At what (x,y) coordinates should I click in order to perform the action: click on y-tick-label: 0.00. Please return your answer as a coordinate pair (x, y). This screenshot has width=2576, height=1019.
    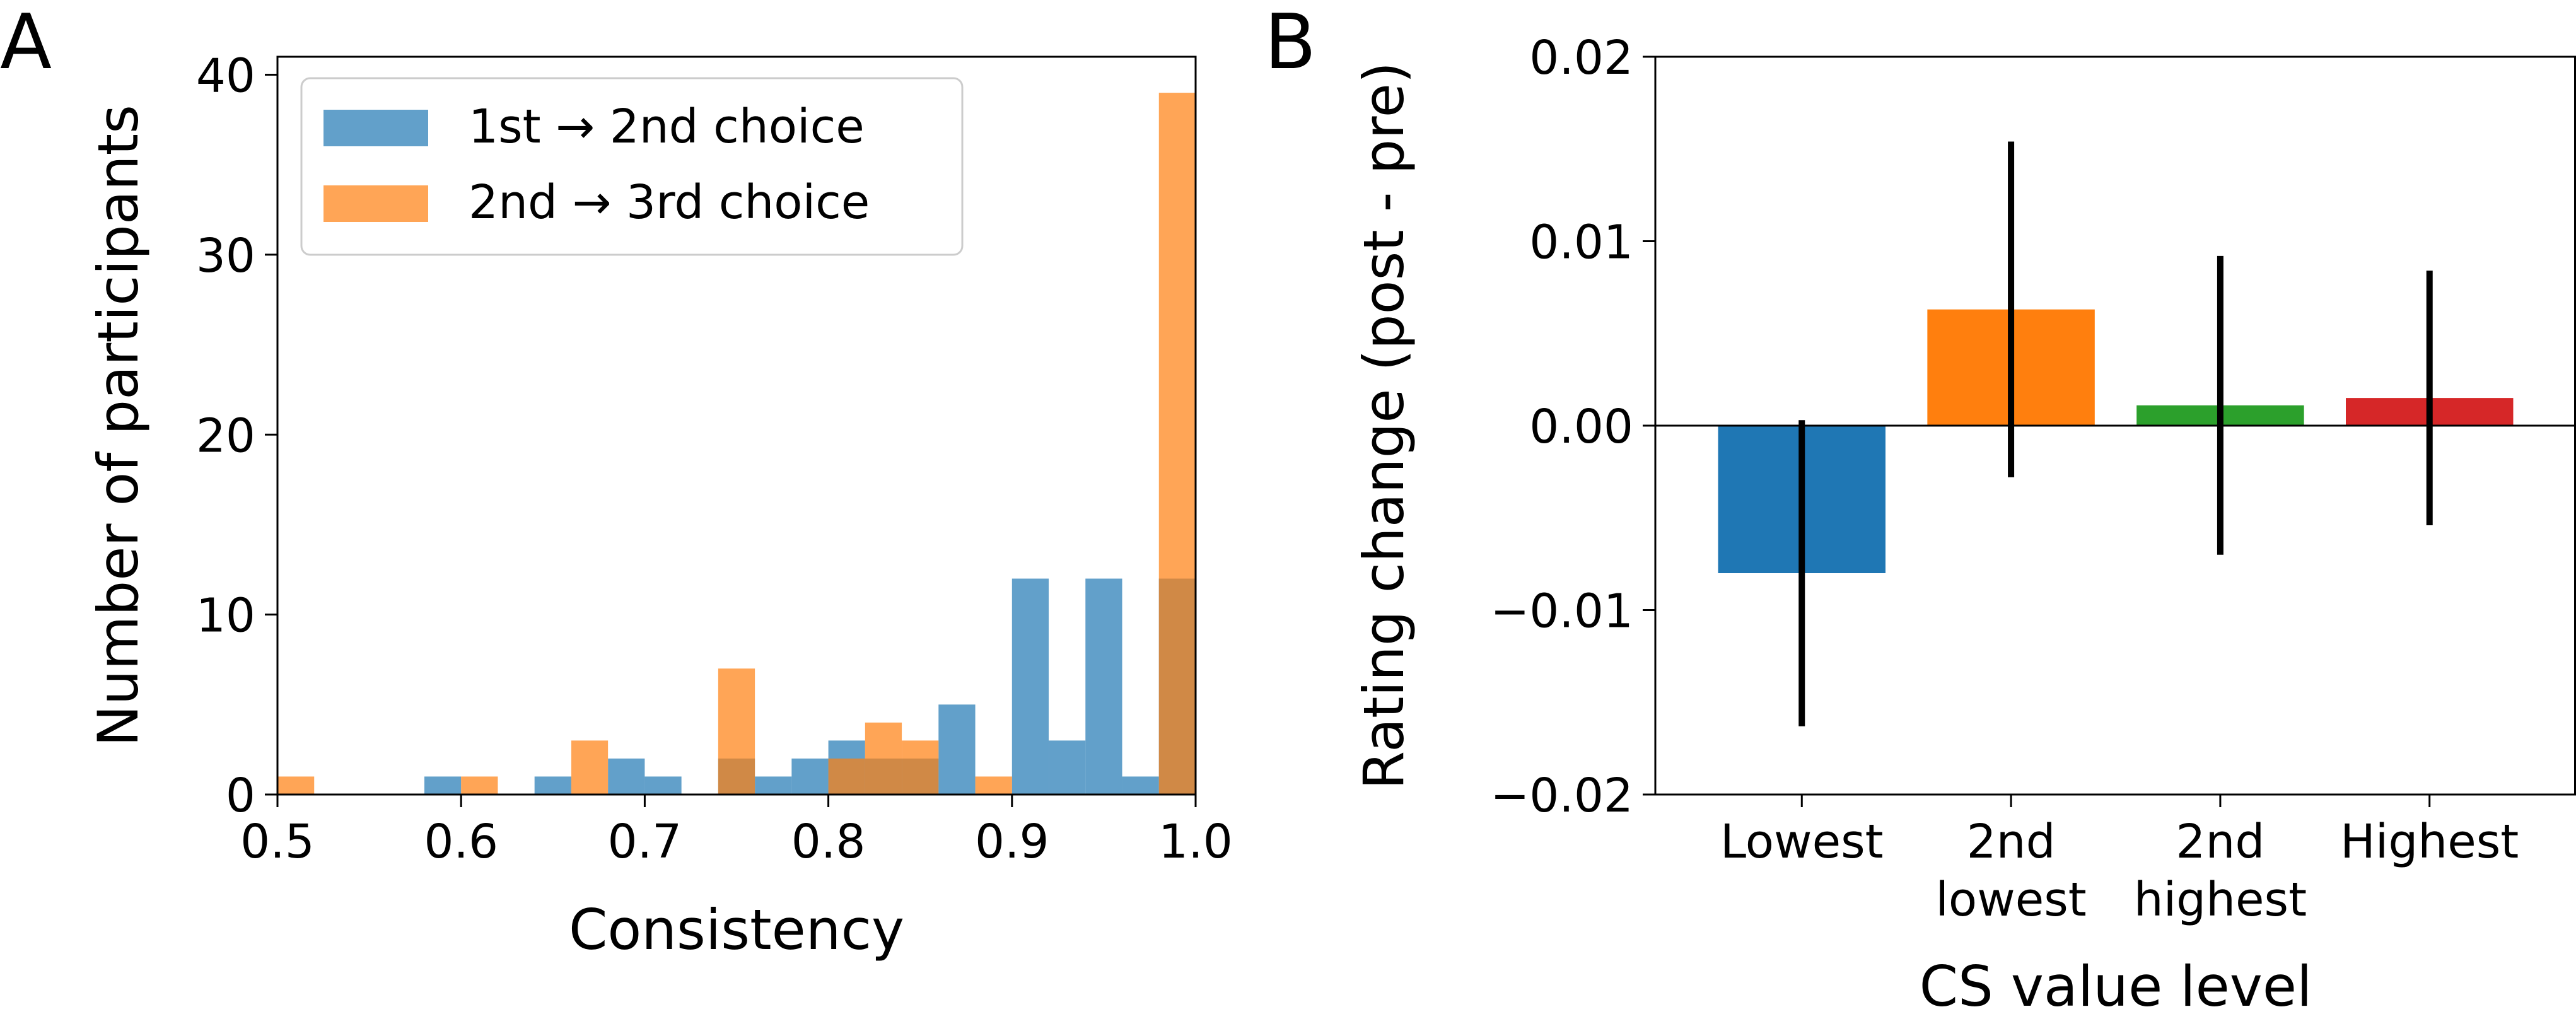
    Looking at the image, I should click on (1581, 427).